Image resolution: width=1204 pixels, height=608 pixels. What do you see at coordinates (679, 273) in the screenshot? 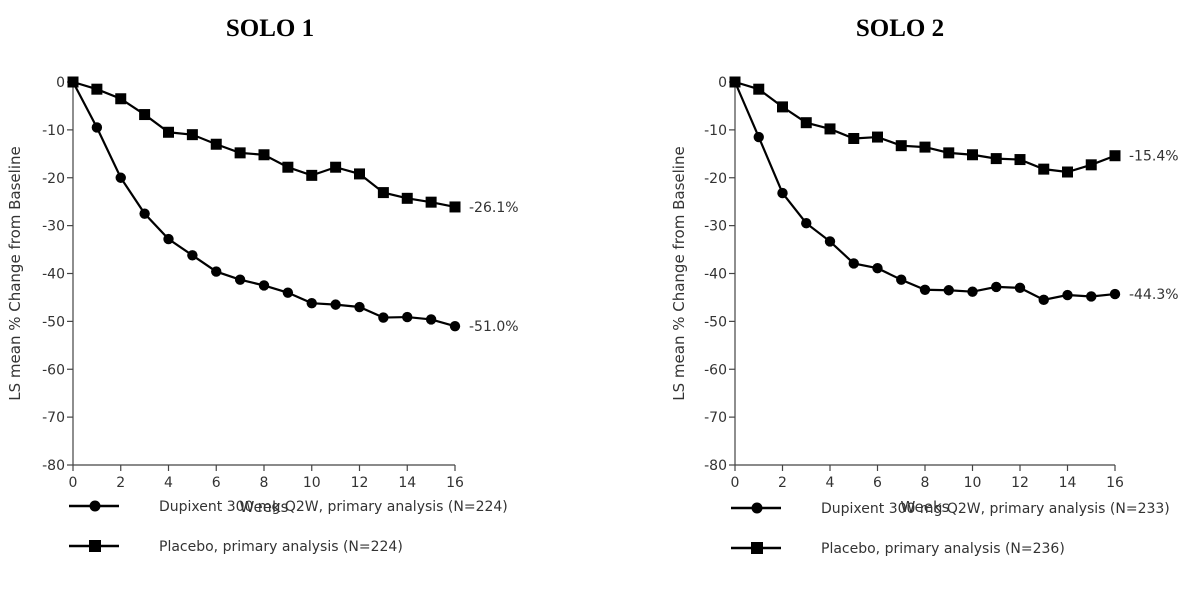
I see `y-axis-label: LS mean % Change from Baseline` at bounding box center [679, 273].